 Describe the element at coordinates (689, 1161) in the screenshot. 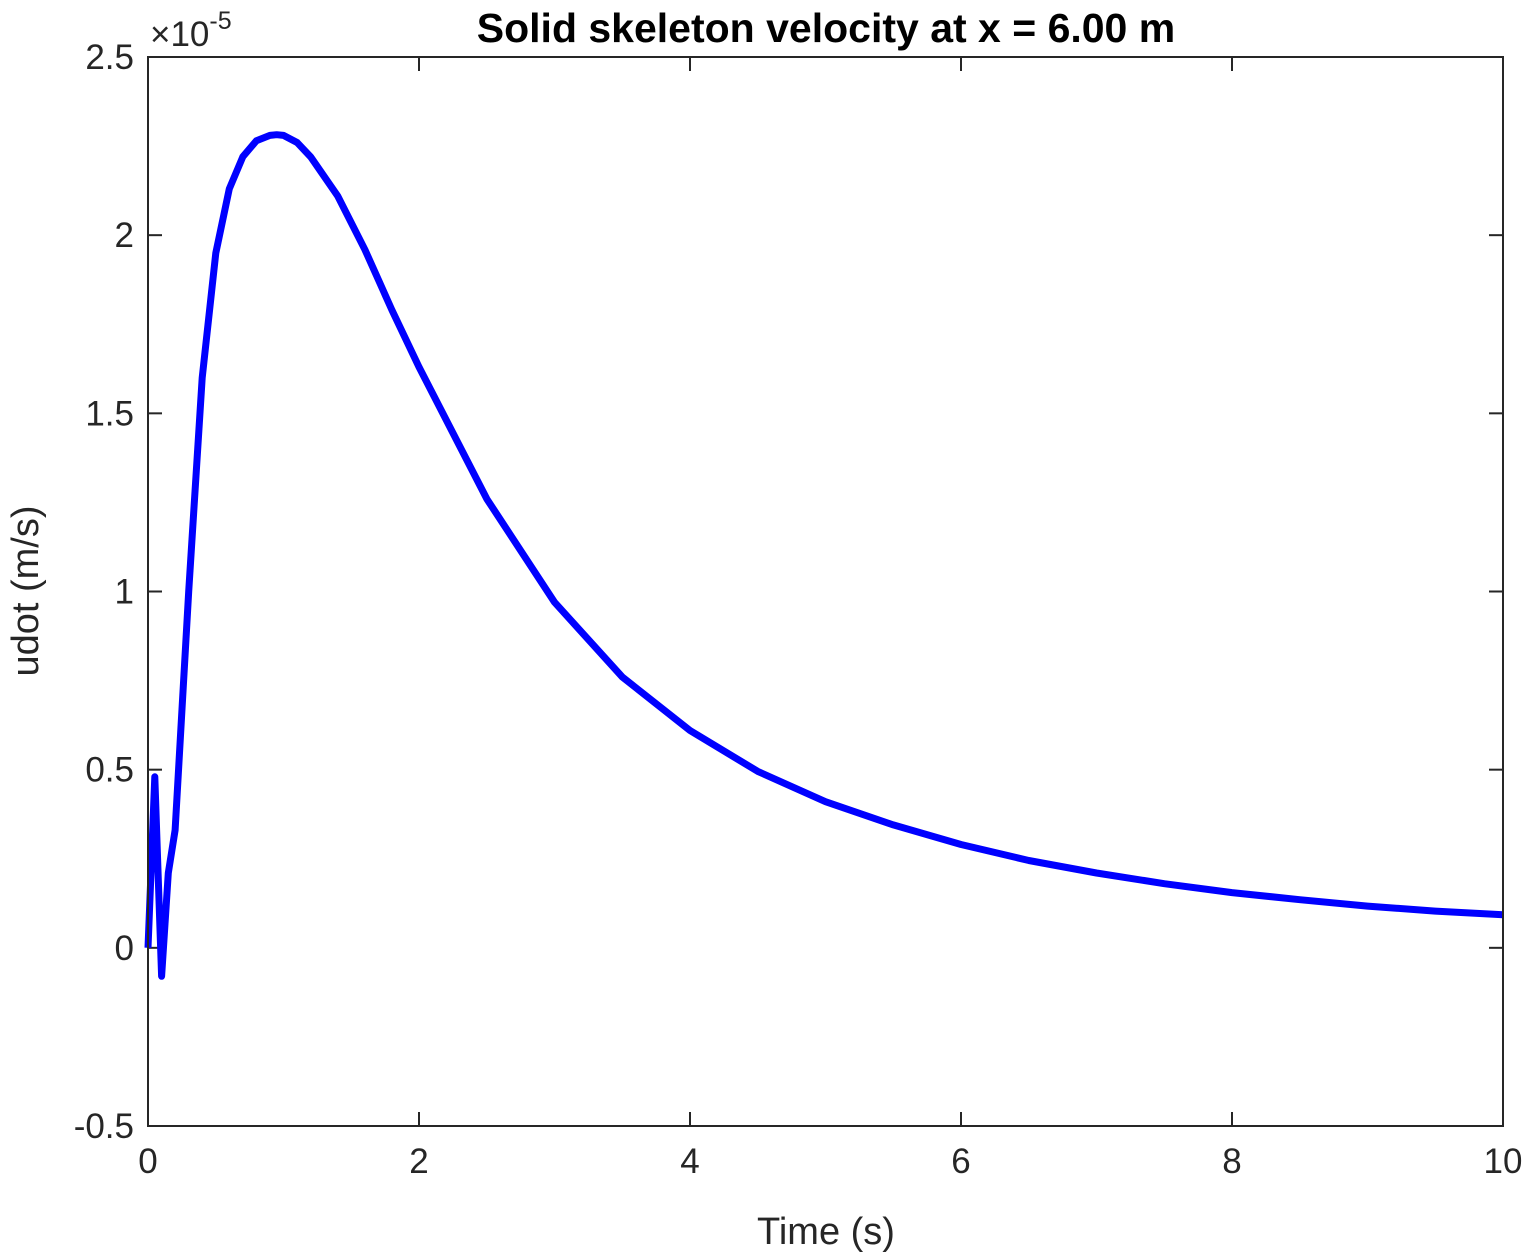

I see `x-tick-label: 4` at that location.